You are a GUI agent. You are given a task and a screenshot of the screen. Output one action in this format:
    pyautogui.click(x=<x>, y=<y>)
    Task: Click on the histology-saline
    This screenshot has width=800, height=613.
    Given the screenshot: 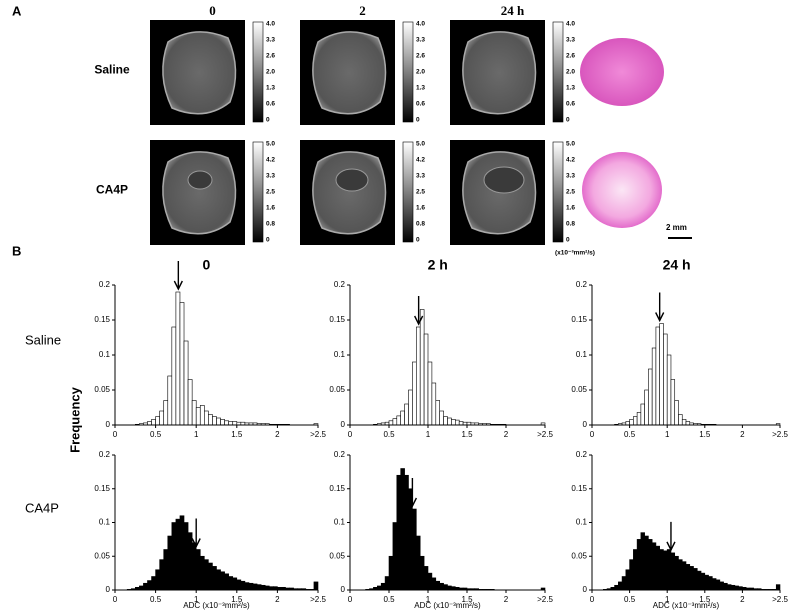 What is the action you would take?
    pyautogui.click(x=622, y=72)
    